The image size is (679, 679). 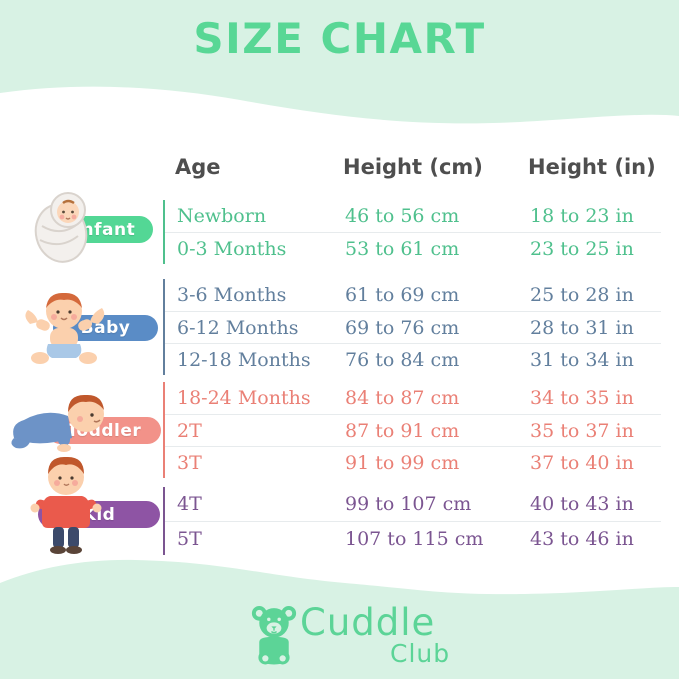 What do you see at coordinates (402, 398) in the screenshot?
I see `cell-cm: 84 to 87 cm` at bounding box center [402, 398].